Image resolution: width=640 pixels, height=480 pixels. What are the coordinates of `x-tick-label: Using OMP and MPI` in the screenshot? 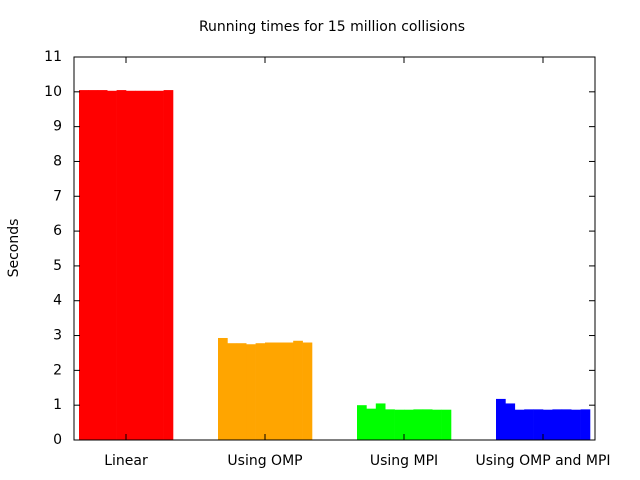 It's located at (542, 461).